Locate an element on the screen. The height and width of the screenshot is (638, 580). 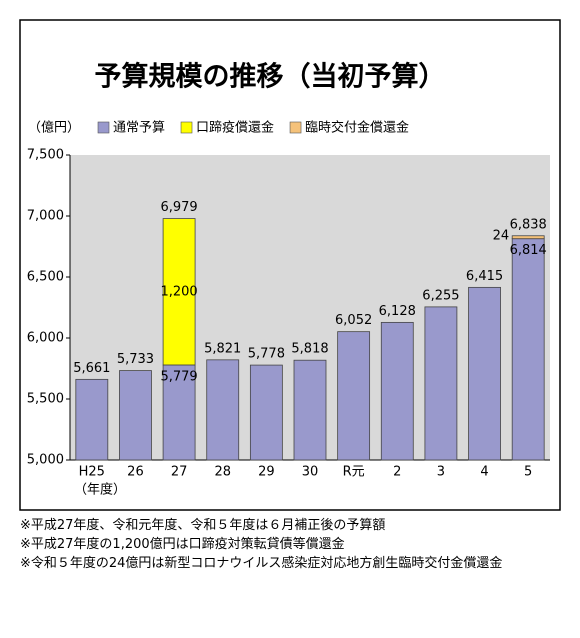
y-tick-label: 5,000 is located at coordinates (45, 460).